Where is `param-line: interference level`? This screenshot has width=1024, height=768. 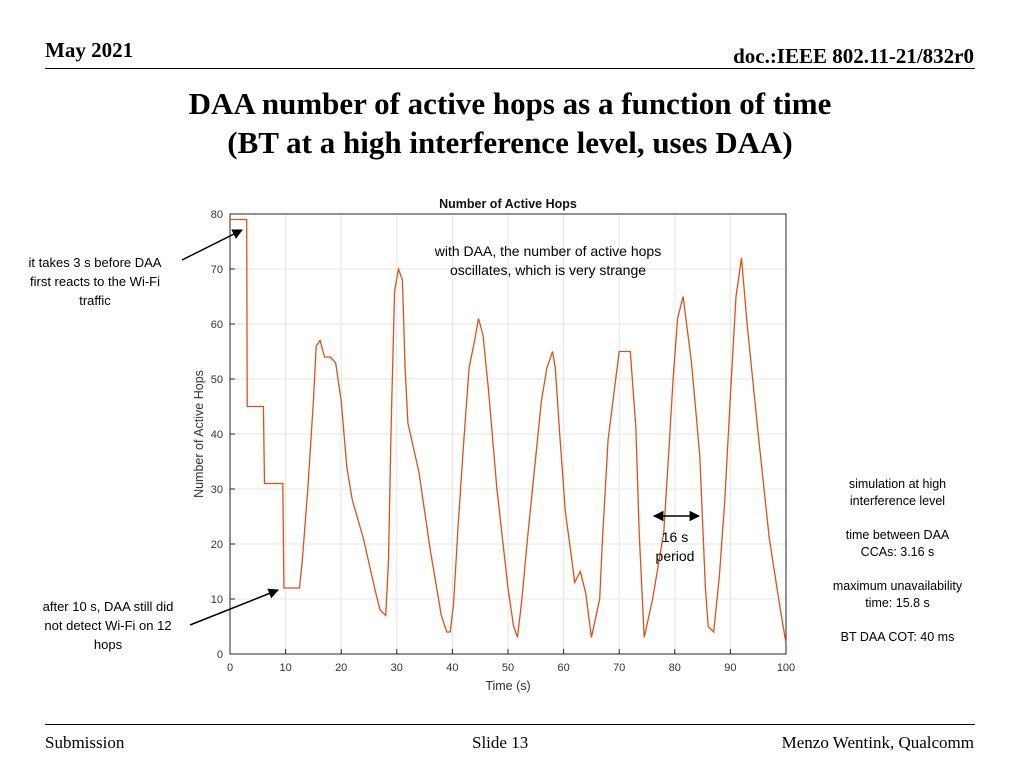 param-line: interference level is located at coordinates (897, 501).